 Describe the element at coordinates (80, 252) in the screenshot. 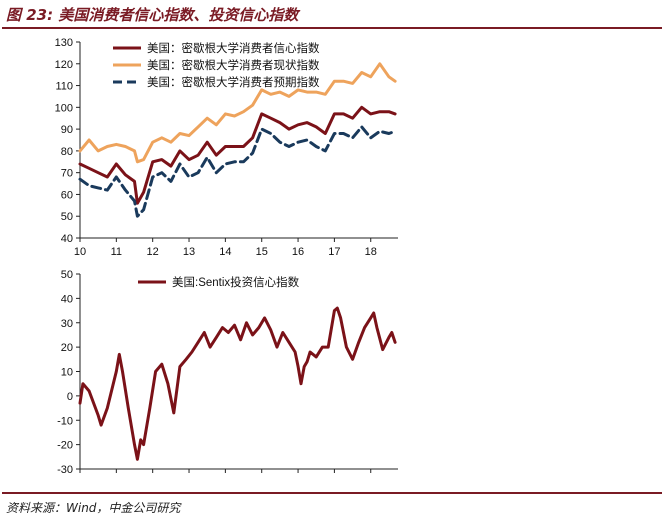

I see `x-tick-label: 10` at that location.